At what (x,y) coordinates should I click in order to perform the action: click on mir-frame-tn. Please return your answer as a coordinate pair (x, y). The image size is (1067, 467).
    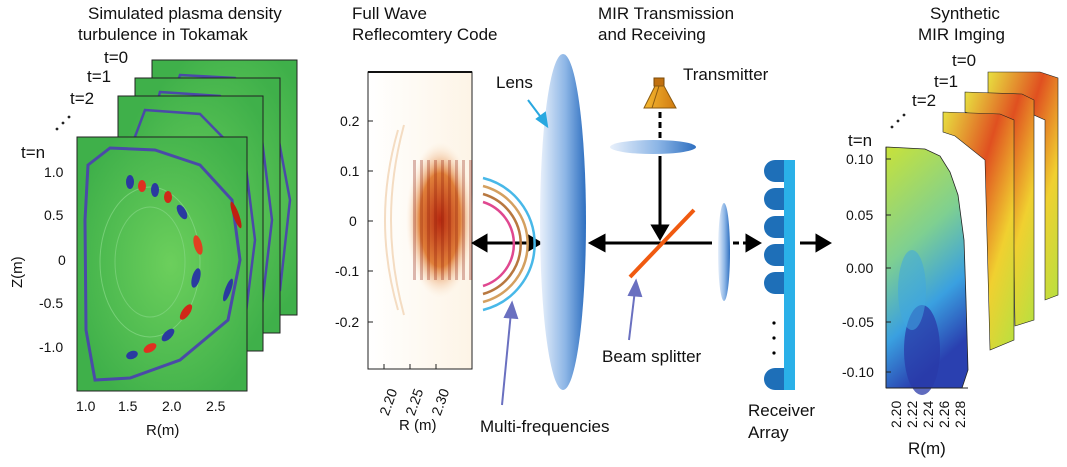
    Looking at the image, I should click on (927, 270).